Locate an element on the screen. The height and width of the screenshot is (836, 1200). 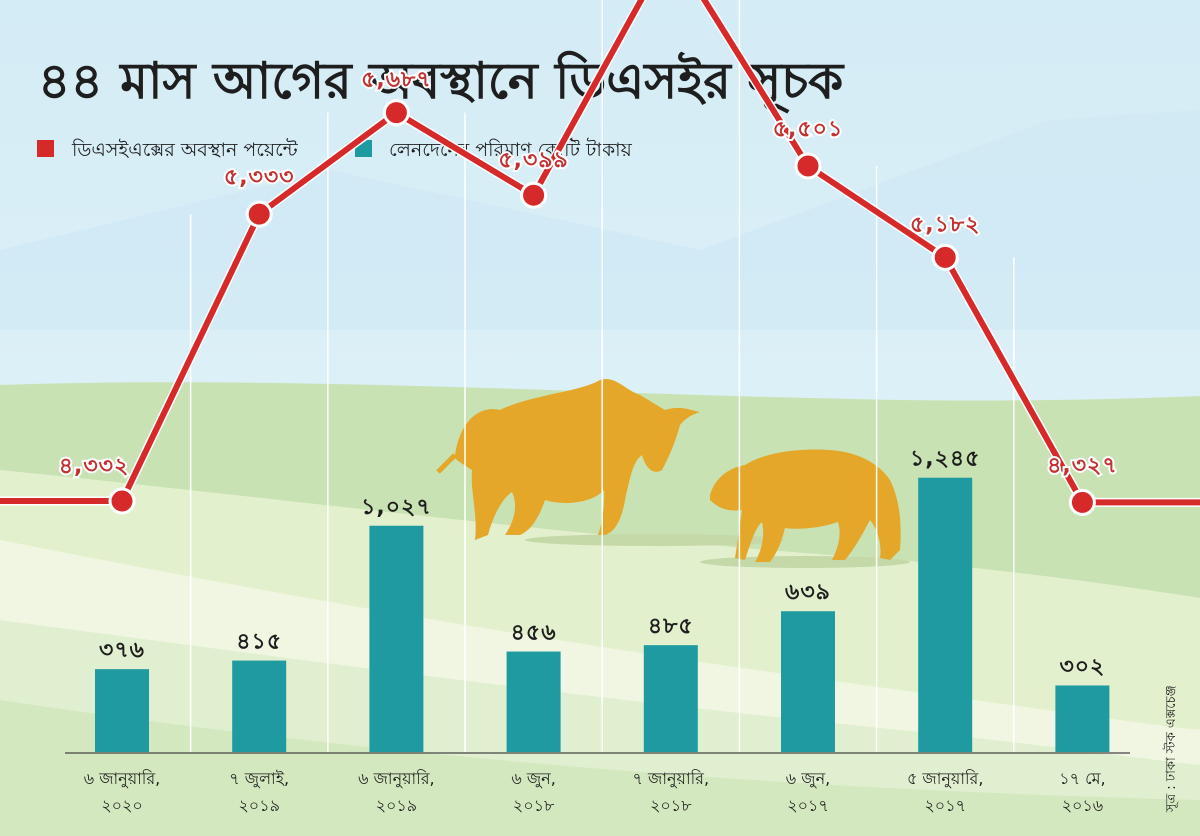
legend-index-swatch is located at coordinates (45, 148).